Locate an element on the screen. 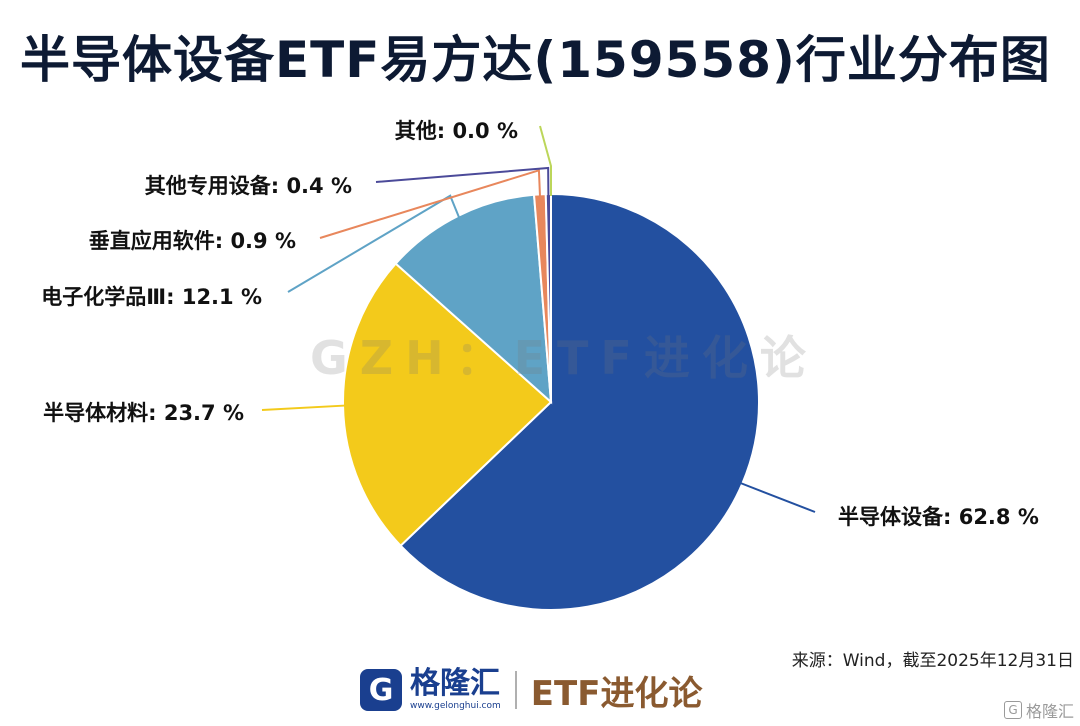 This screenshot has height=726, width=1080. footer-brand: G 格隆汇 www.gelonghui.com ETF进化论 is located at coordinates (531, 690).